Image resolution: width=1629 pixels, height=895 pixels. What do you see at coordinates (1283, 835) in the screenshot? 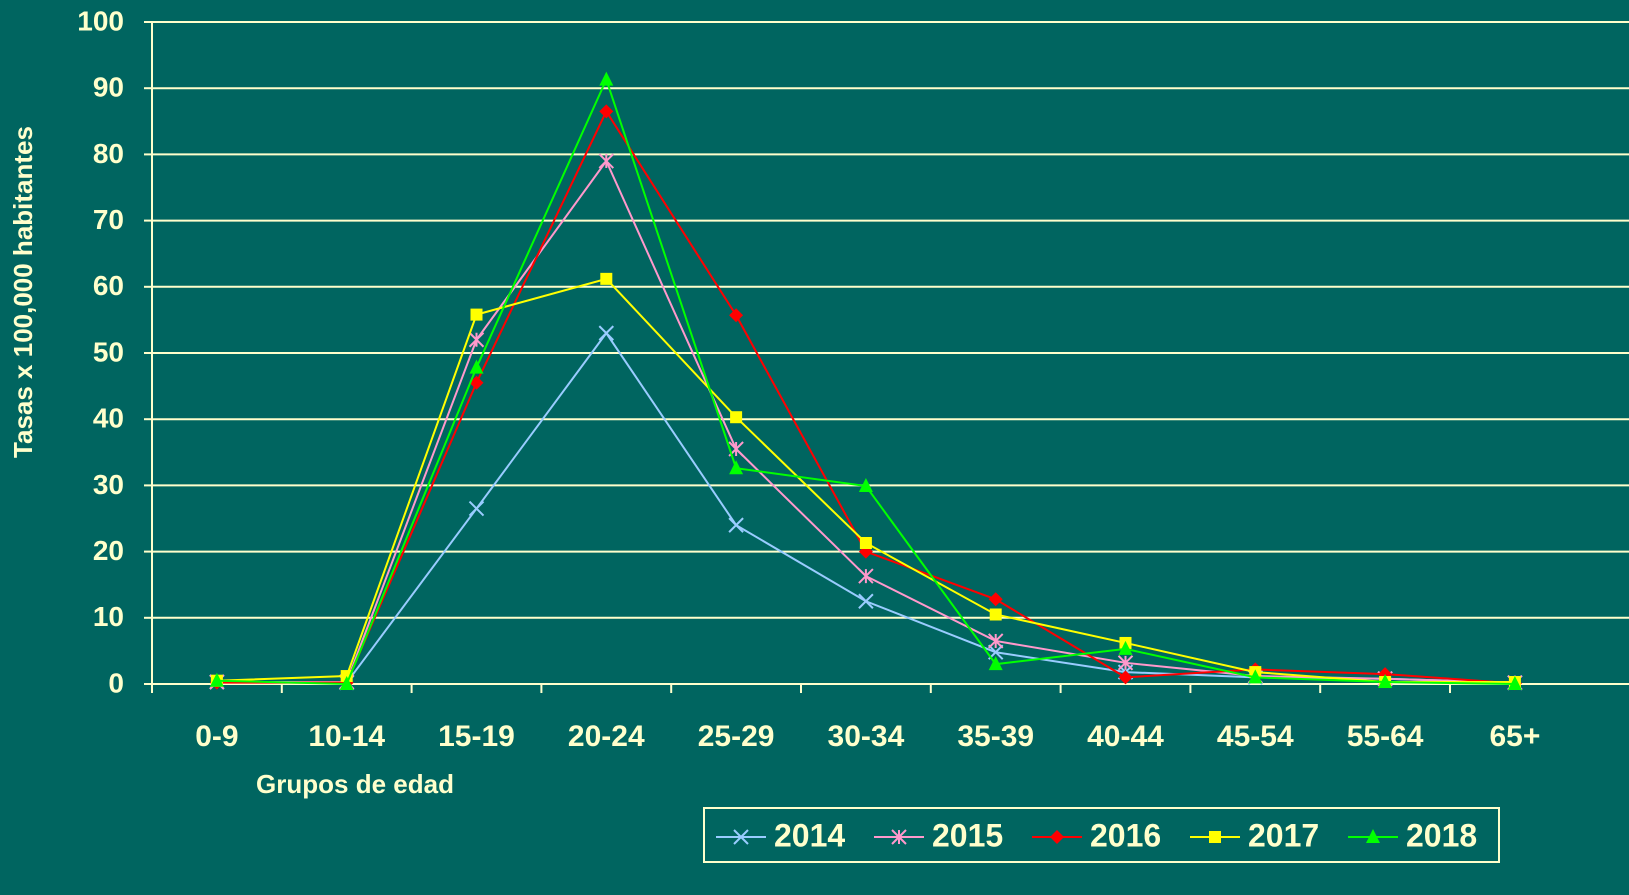
I see `legend-label: 2017` at bounding box center [1283, 835].